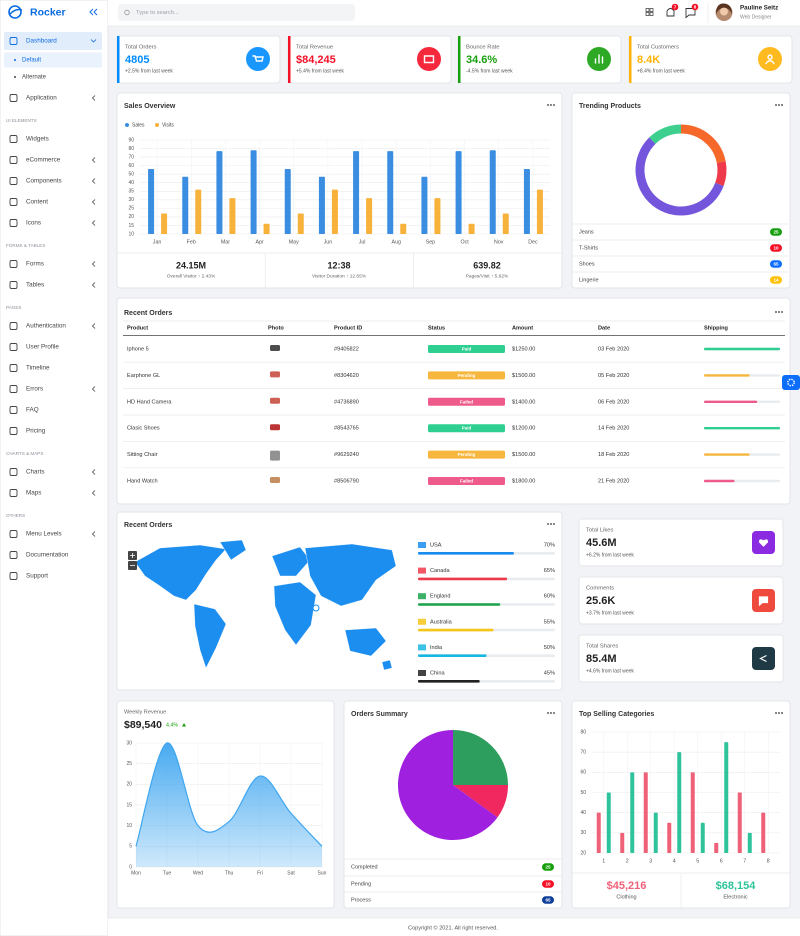 Image resolution: width=800 pixels, height=936 pixels. What do you see at coordinates (613, 429) in the screenshot?
I see `cell-date: 14 Feb 2020` at bounding box center [613, 429].